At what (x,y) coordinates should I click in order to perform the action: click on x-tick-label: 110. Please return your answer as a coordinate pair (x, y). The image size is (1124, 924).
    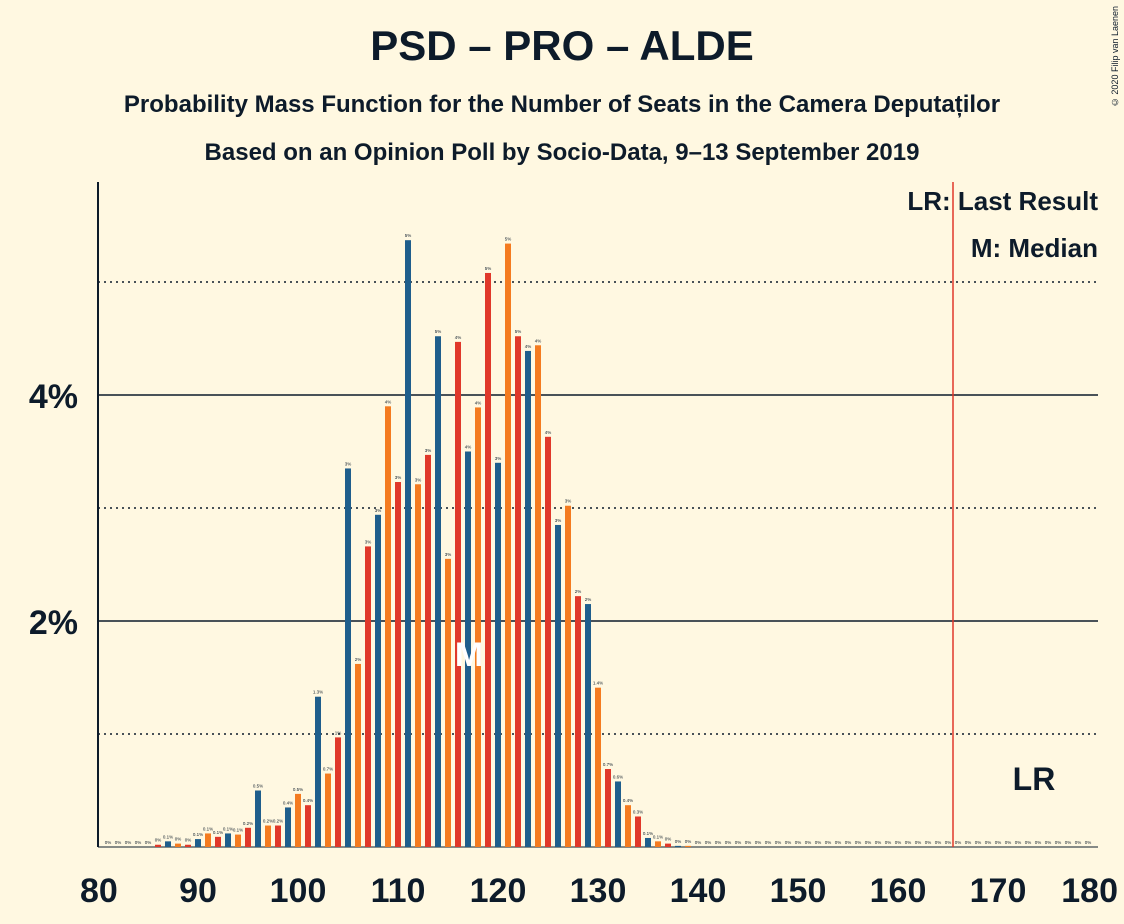
    Looking at the image, I should click on (398, 891).